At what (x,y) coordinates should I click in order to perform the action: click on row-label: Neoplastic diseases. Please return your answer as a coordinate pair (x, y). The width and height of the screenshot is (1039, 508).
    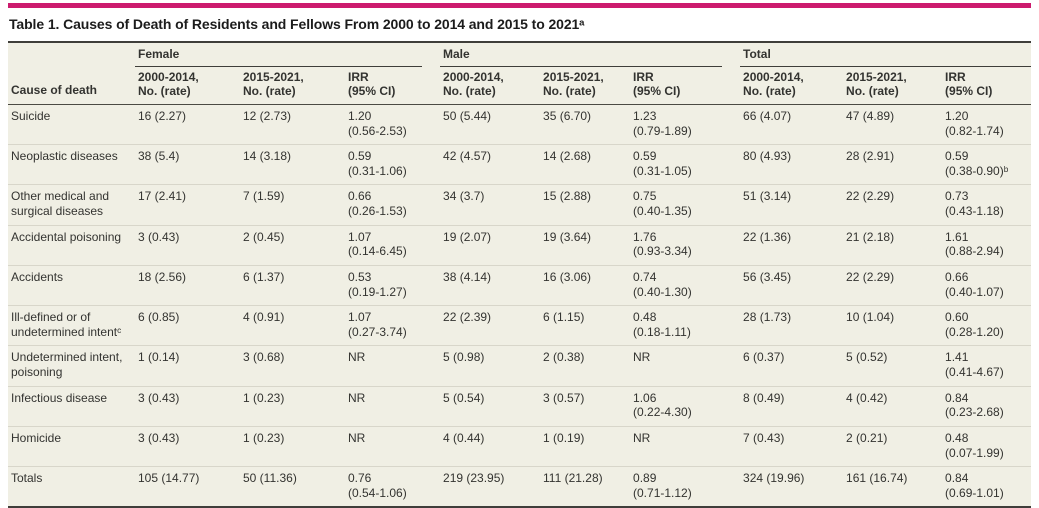
    Looking at the image, I should click on (71, 164).